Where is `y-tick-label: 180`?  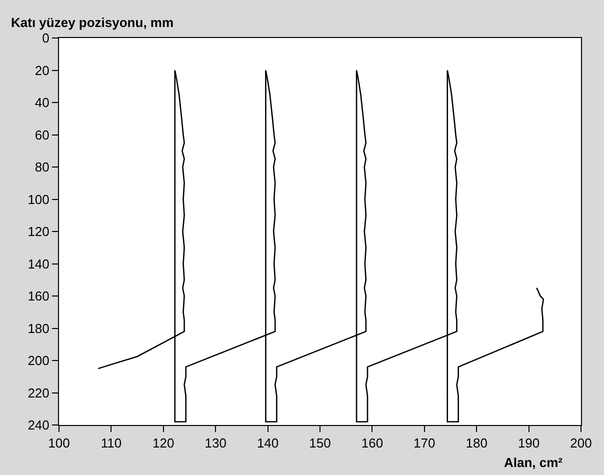 y-tick-label: 180 is located at coordinates (39, 328).